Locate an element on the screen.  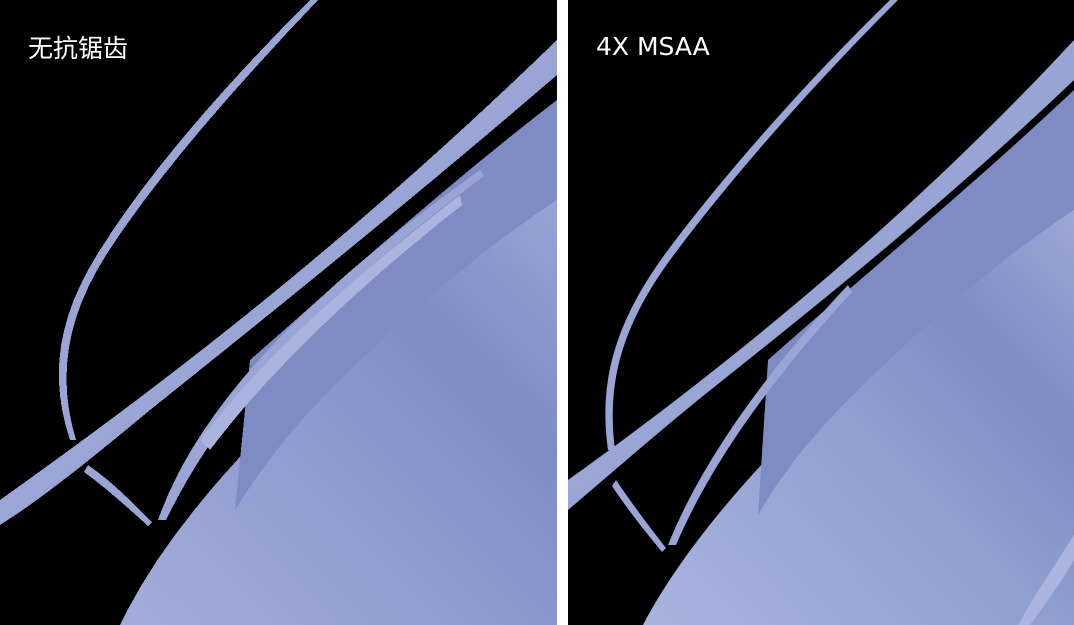
hair-strand-inner is located at coordinates (760, 415).